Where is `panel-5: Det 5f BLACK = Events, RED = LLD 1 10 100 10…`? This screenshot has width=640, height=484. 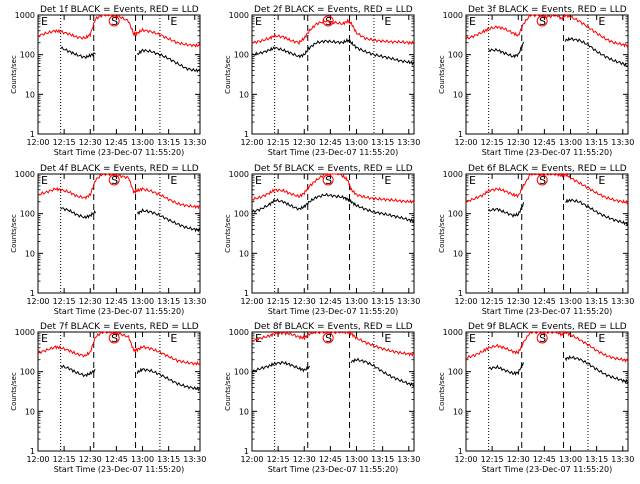 panel-5: Det 5f BLACK = Events, RED = LLD 1 10 100 10… is located at coordinates (322, 240).